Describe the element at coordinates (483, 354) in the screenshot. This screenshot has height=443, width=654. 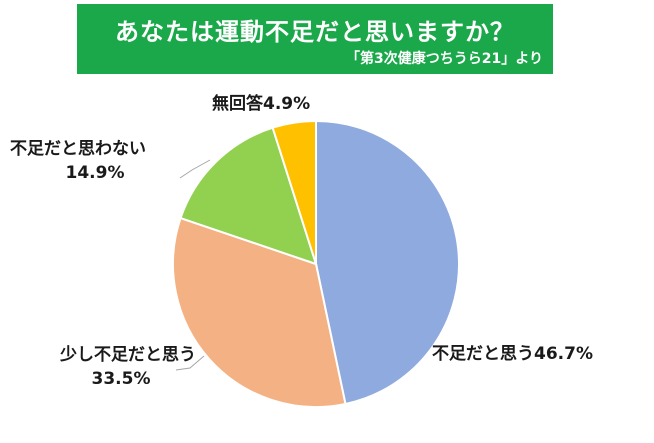
I see `slice-label-not-enough-text: 不足だと思う` at that location.